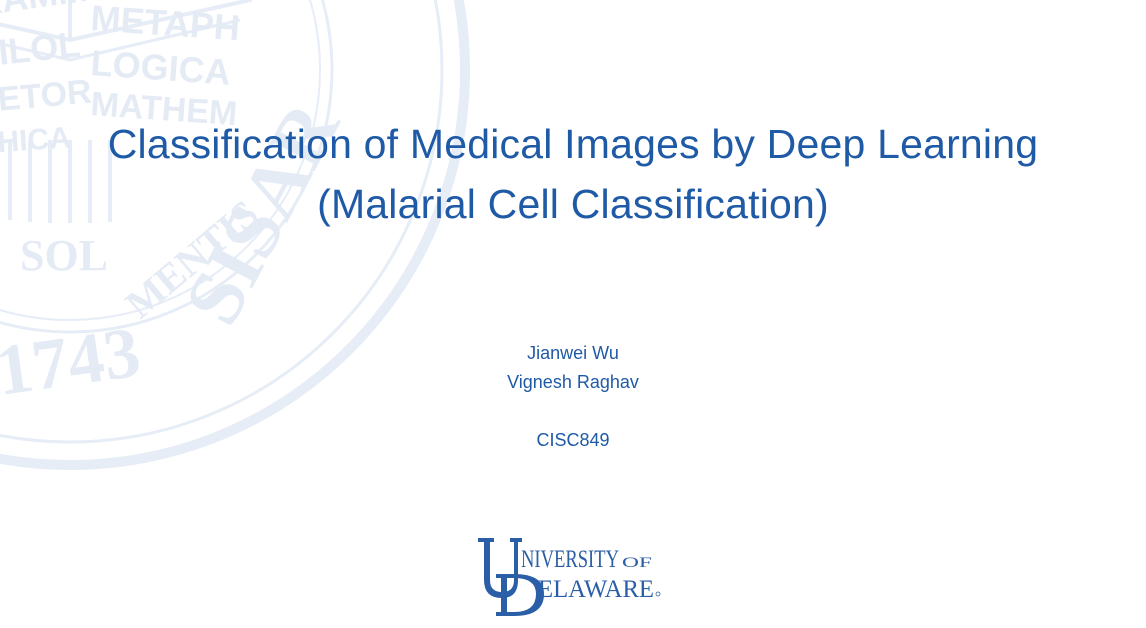  I want to click on author-name: Vignesh Raghav, so click(573, 382).